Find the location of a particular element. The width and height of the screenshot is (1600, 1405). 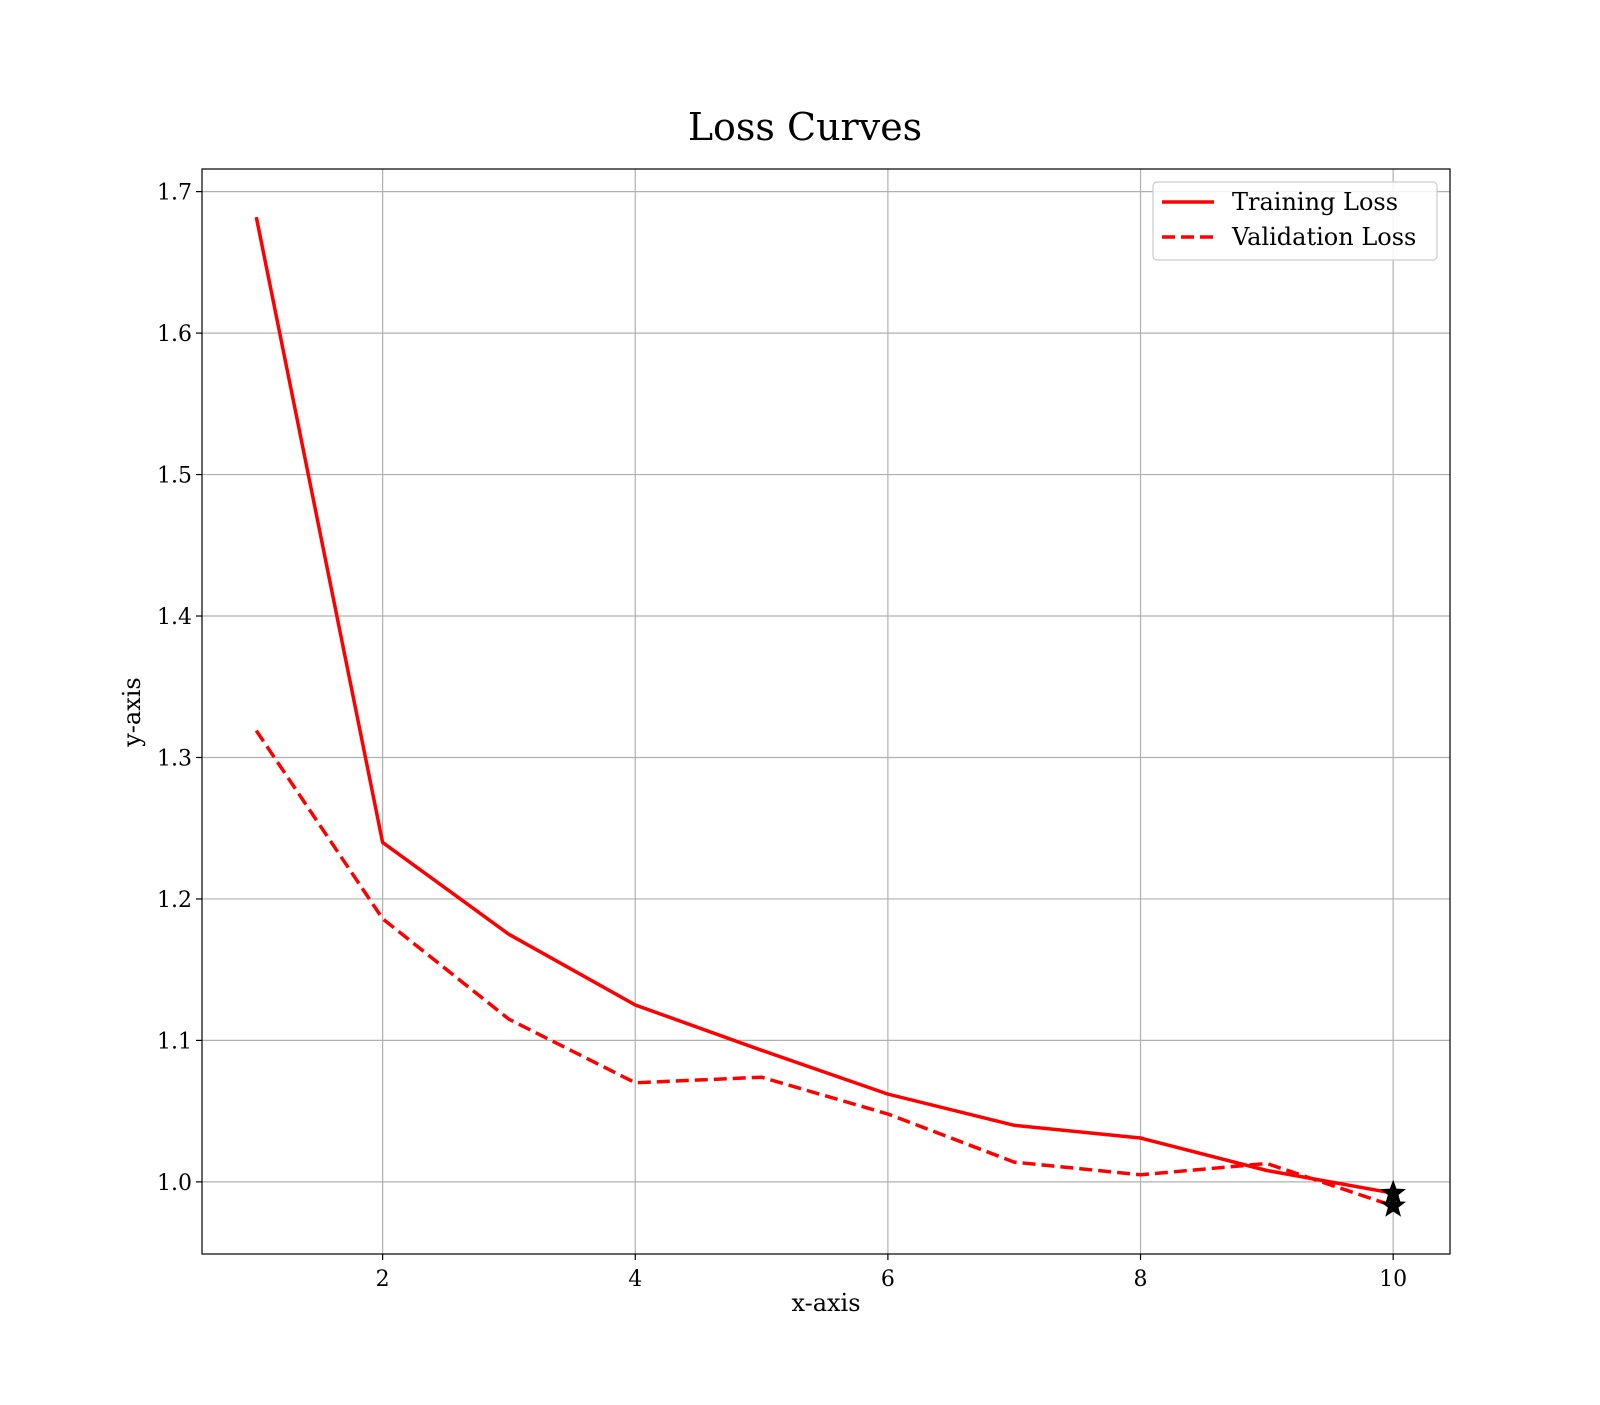

y-tick-label: 1.0 is located at coordinates (174, 1183).